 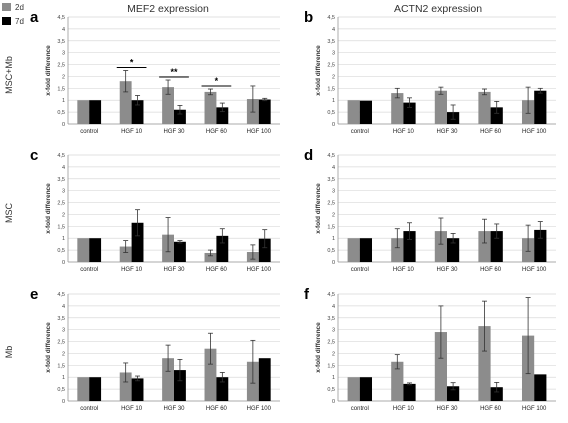 I want to click on panel-letter-b: b, so click(x=308, y=17).